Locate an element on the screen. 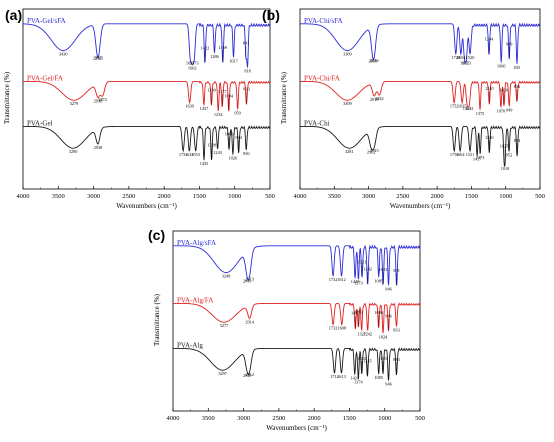  peak-label: 3290 is located at coordinates (73, 151).